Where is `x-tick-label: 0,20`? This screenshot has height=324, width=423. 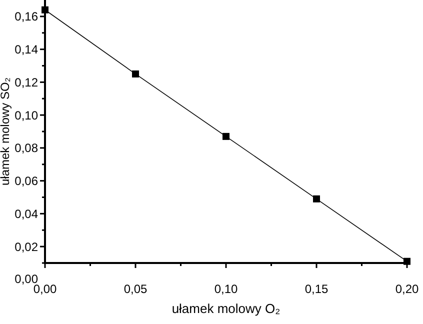 x-tick-label: 0,20 is located at coordinates (407, 289).